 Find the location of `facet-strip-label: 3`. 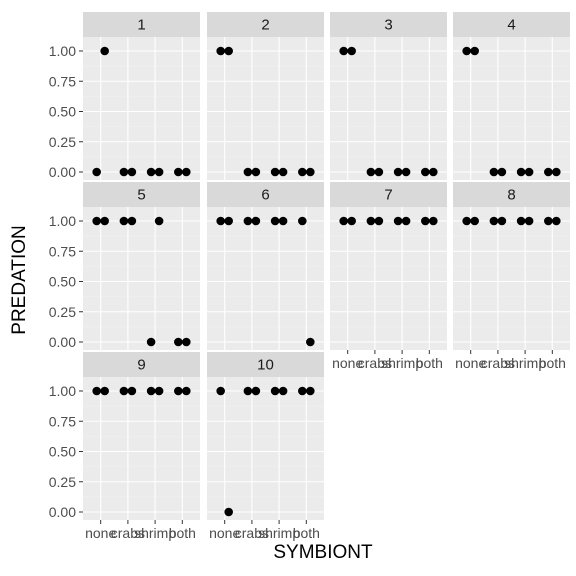

facet-strip-label: 3 is located at coordinates (388, 25).